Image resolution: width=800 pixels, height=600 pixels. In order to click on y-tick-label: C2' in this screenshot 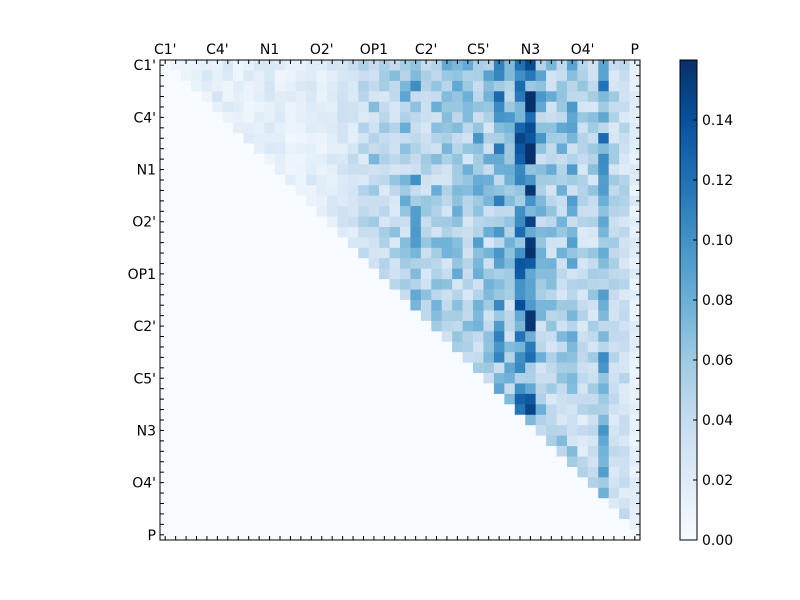, I will do `click(144, 327)`.